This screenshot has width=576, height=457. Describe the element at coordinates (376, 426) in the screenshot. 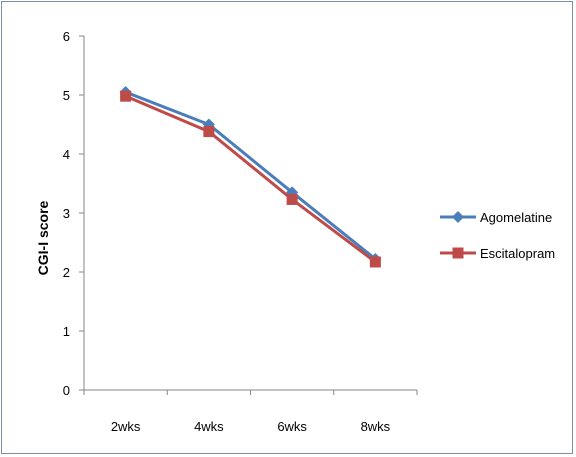

I see `x-tick-label: 8wks` at that location.